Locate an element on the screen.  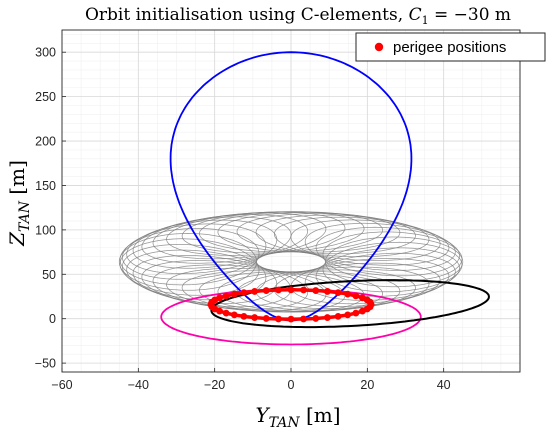
x-tick-label: −40 is located at coordinates (138, 385).